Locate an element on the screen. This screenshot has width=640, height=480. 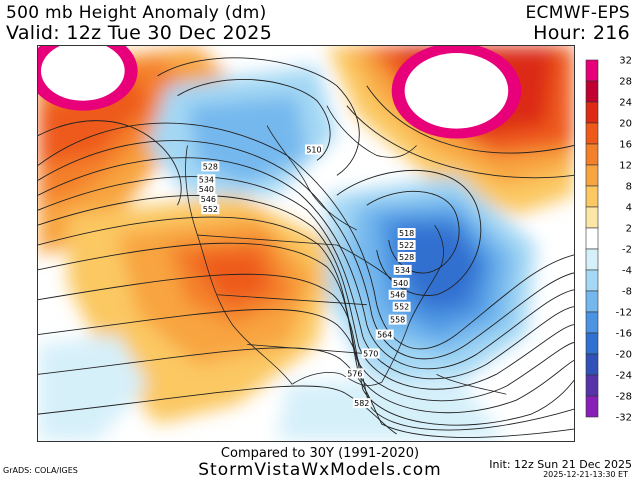
init-time: Init: 12z Sun 21 Dec 2025 is located at coordinates (560, 464).